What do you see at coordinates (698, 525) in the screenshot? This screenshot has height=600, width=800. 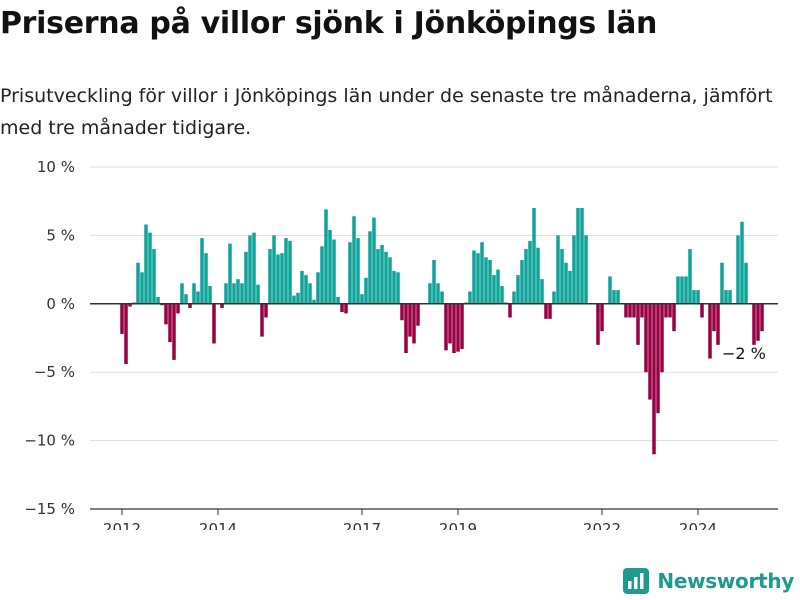 I see `x-tick-label: 2024` at bounding box center [698, 525].